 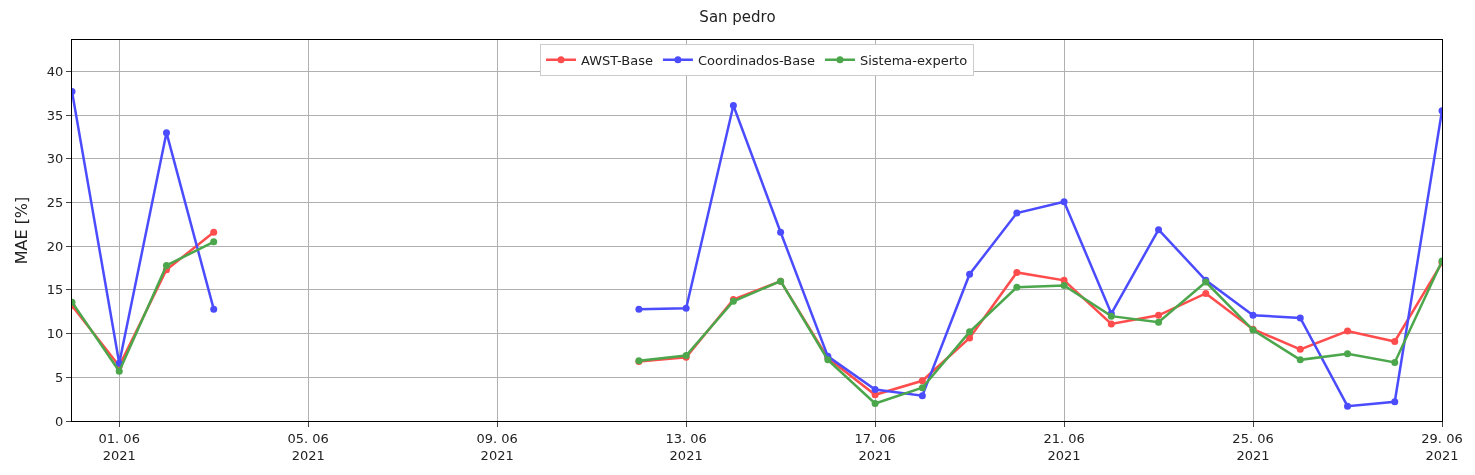 What do you see at coordinates (1442, 446) in the screenshot?
I see `x-tick-label: 29. 06 2021` at bounding box center [1442, 446].